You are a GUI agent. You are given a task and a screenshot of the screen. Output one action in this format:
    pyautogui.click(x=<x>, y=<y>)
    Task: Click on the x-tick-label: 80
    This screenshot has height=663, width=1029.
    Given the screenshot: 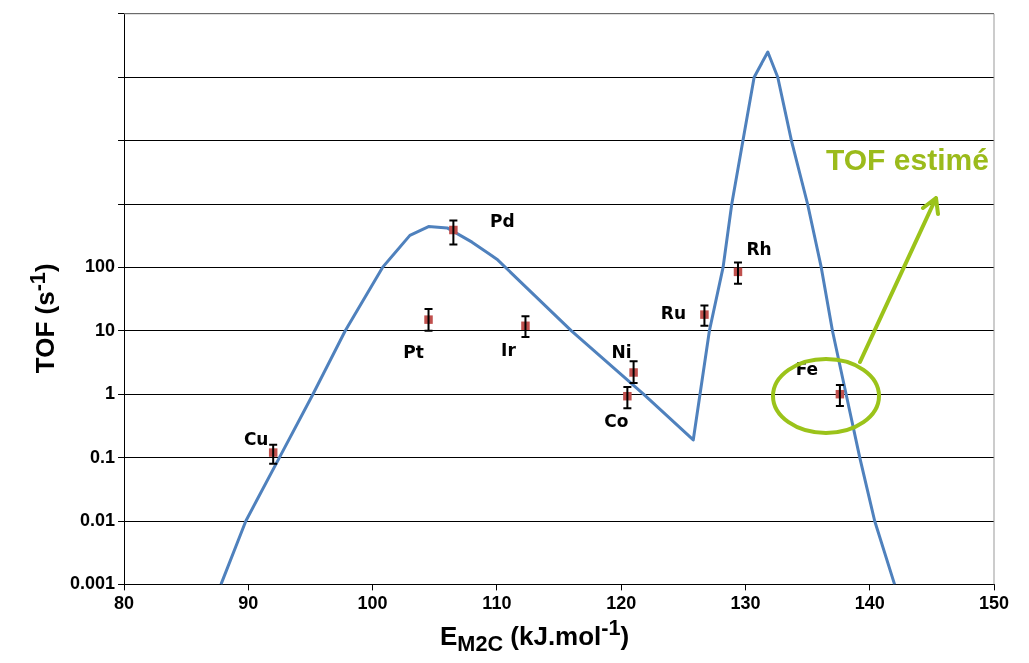 What is the action you would take?
    pyautogui.click(x=124, y=603)
    